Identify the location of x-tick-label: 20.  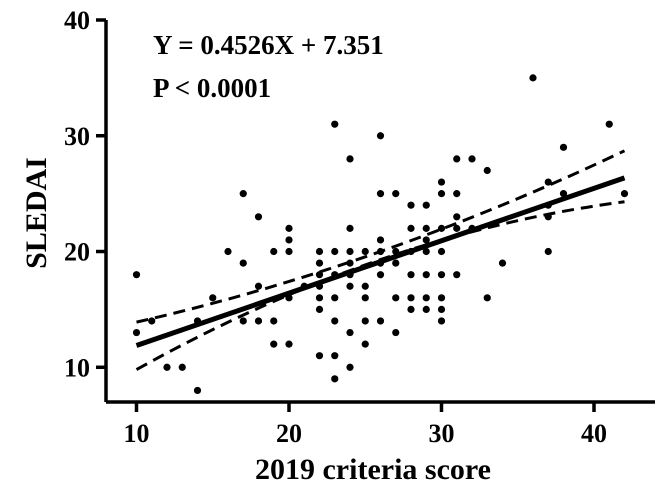
(289, 433).